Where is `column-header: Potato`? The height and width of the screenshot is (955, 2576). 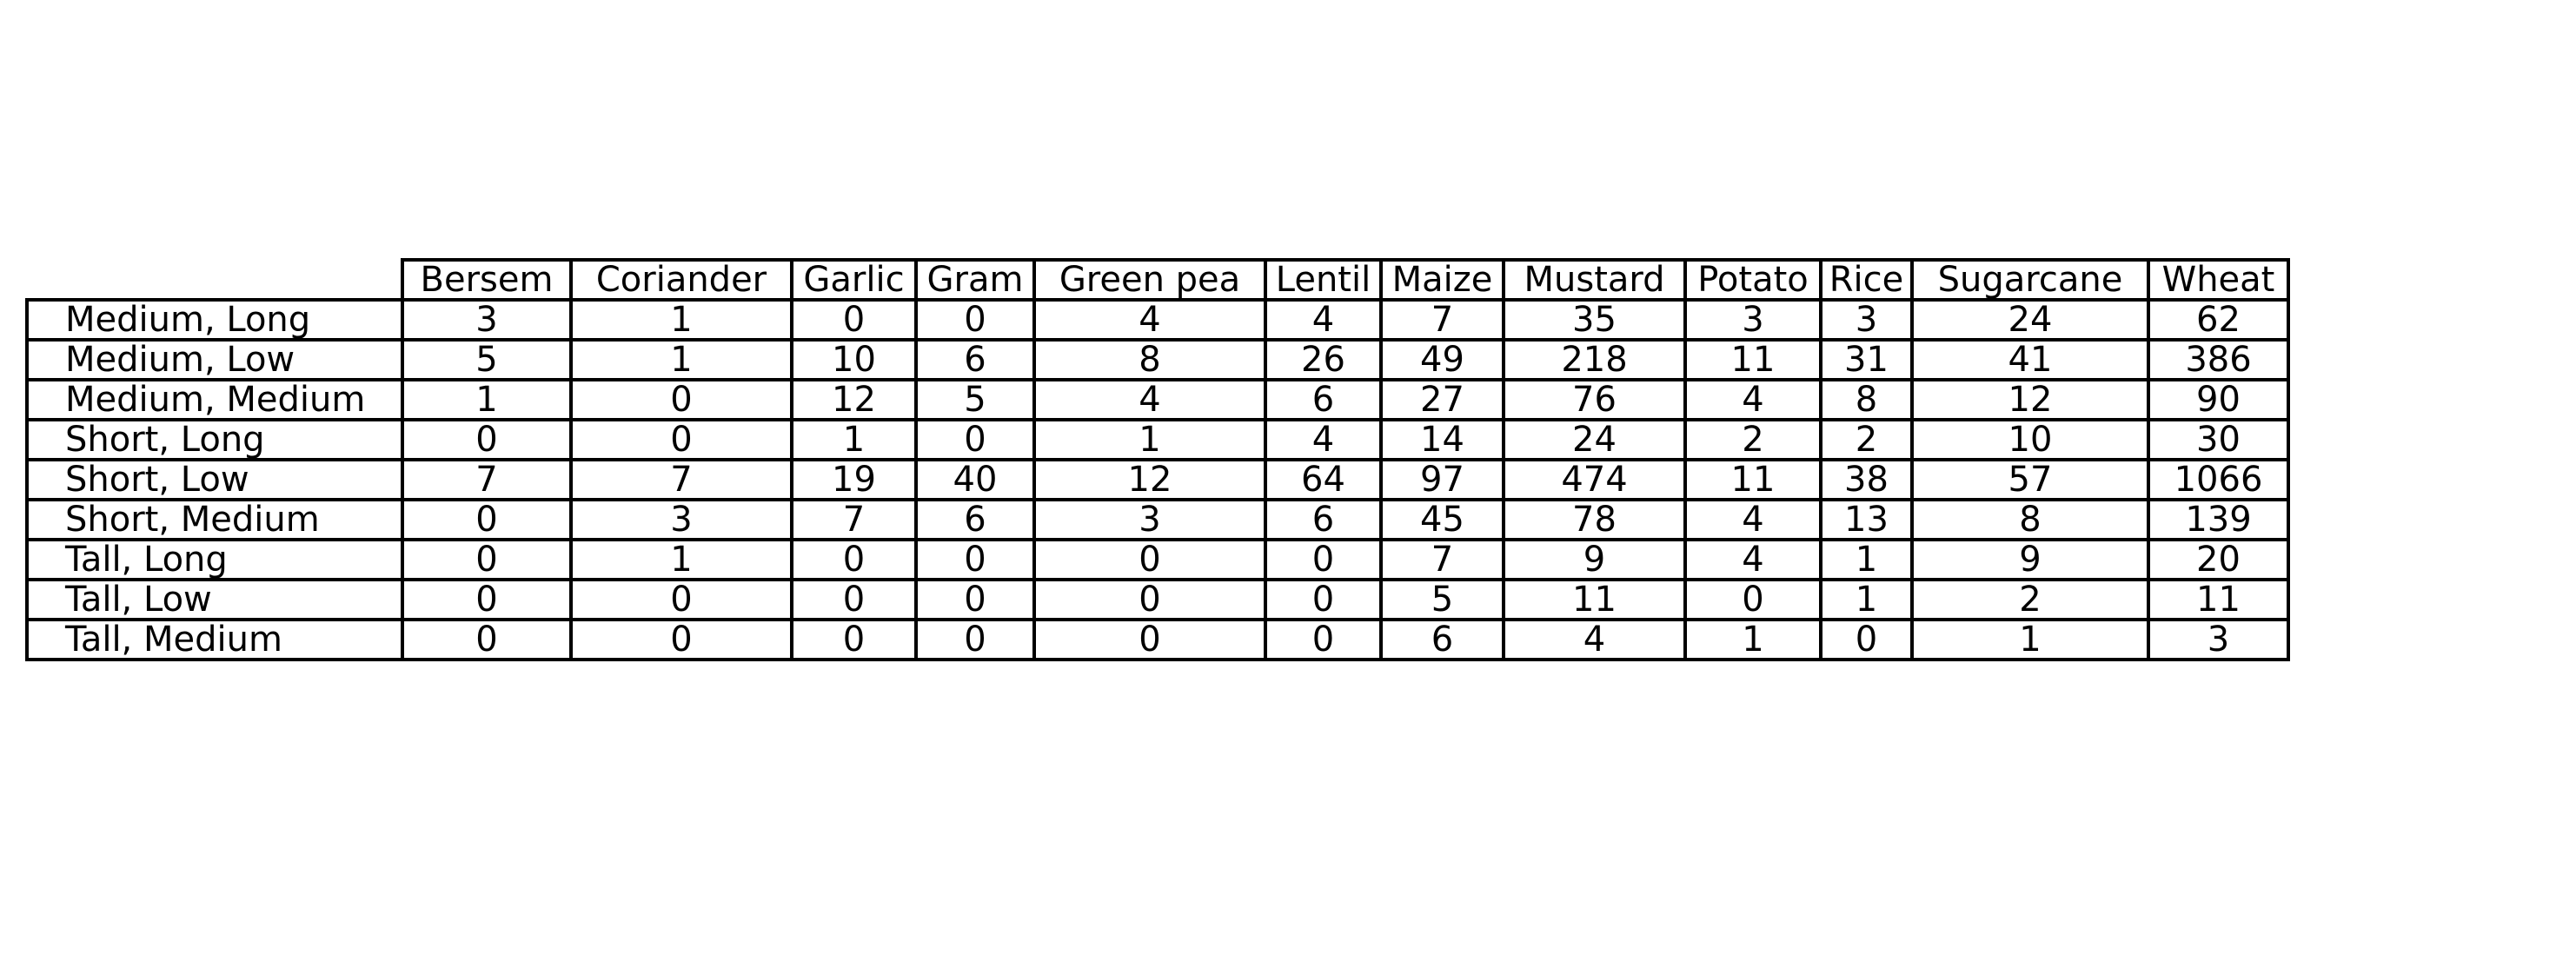
column-header: Potato is located at coordinates (1752, 280).